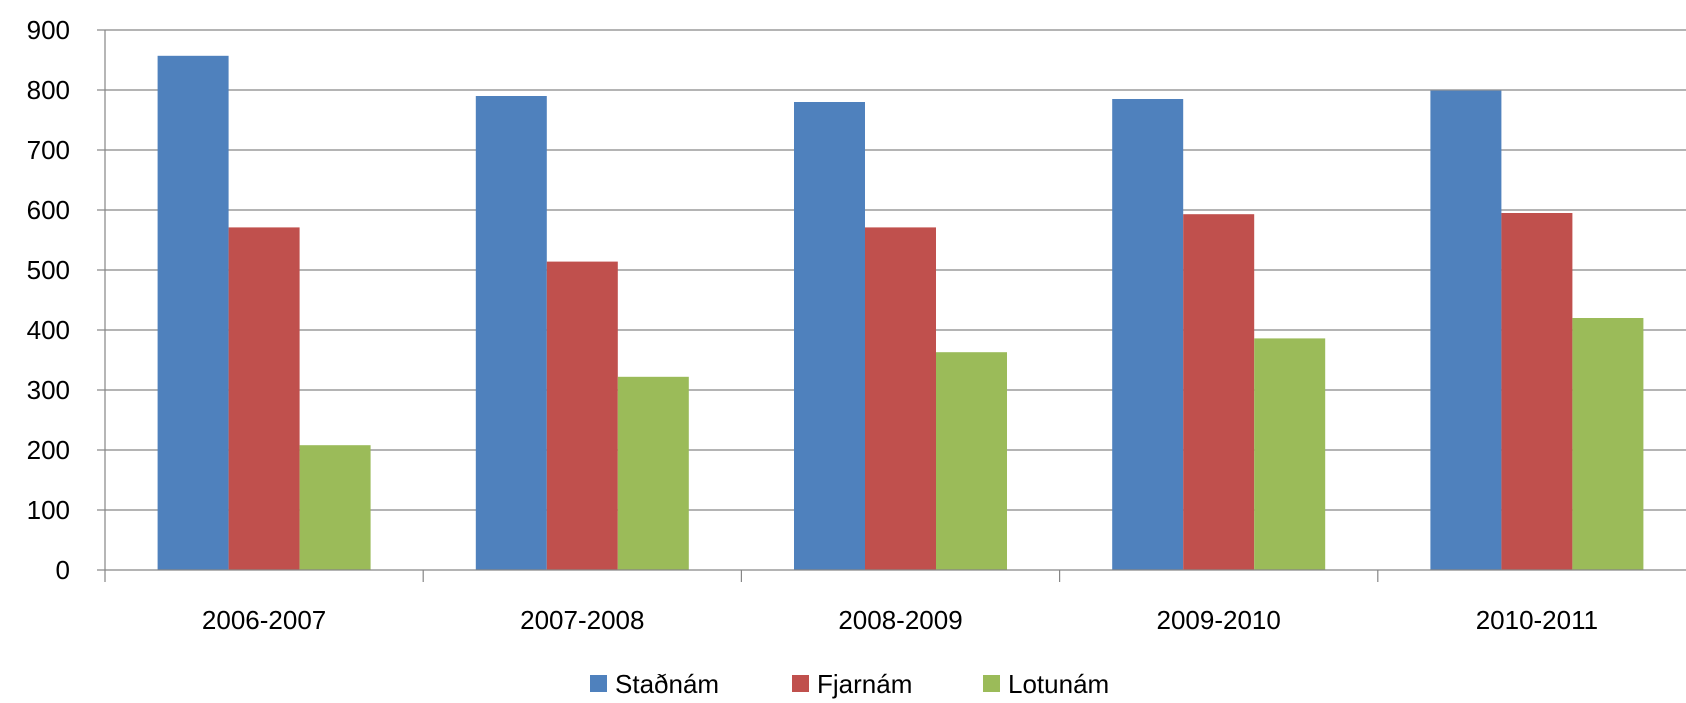 This screenshot has width=1686, height=703. What do you see at coordinates (48, 510) in the screenshot?
I see `y-tick-label: 100` at bounding box center [48, 510].